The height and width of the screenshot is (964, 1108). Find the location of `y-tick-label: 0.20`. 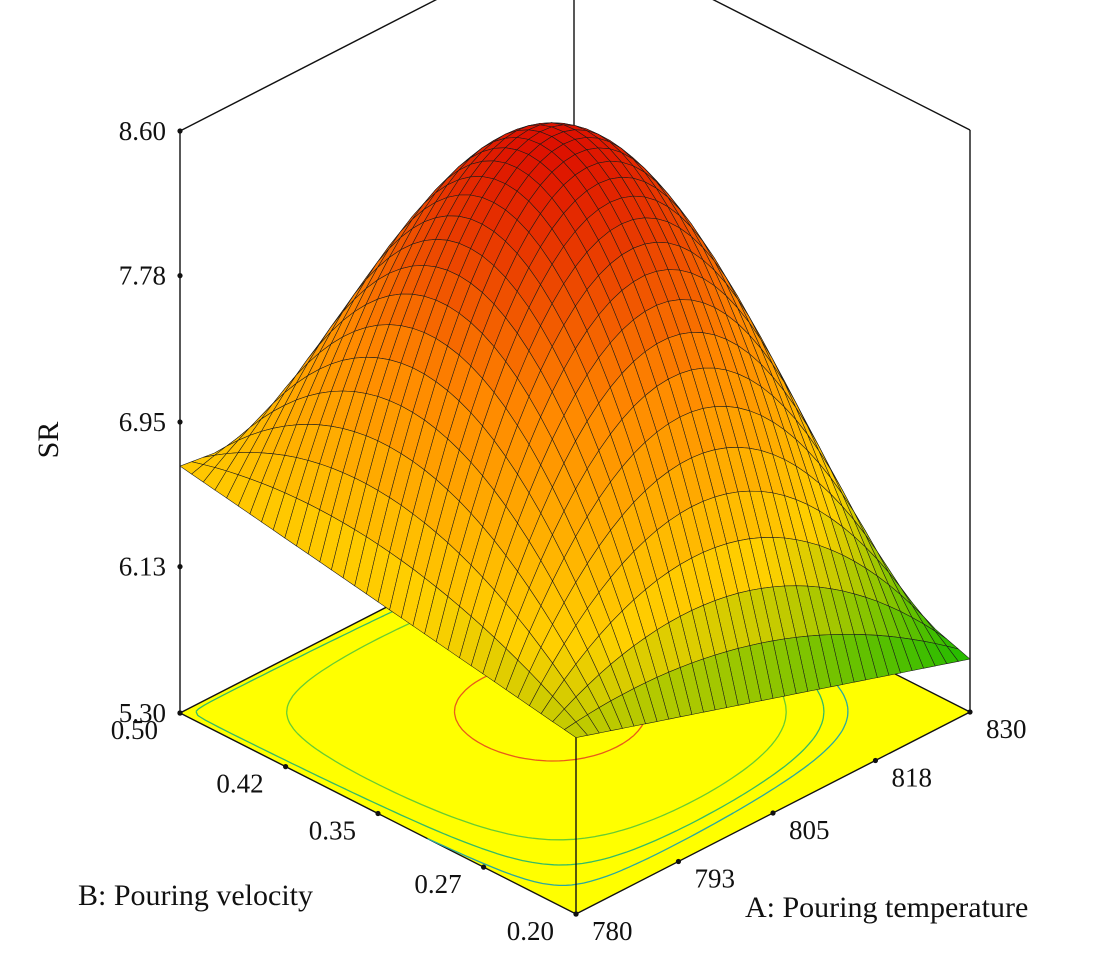

y-tick-label: 0.20 is located at coordinates (530, 931).